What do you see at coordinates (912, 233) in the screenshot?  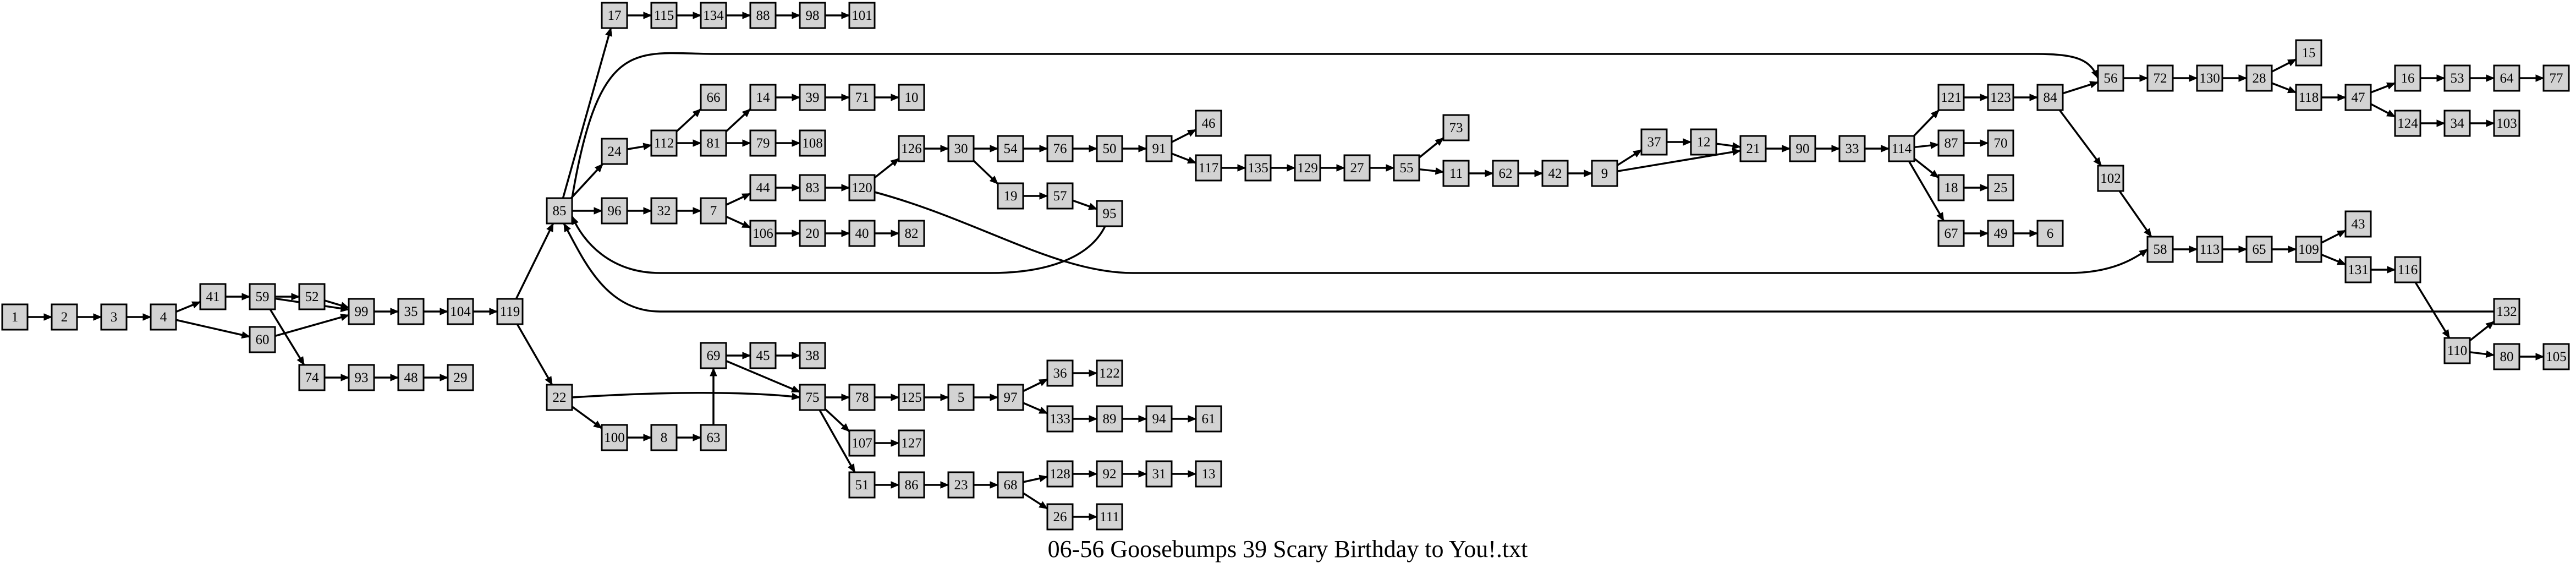 I see `node-label: 82` at bounding box center [912, 233].